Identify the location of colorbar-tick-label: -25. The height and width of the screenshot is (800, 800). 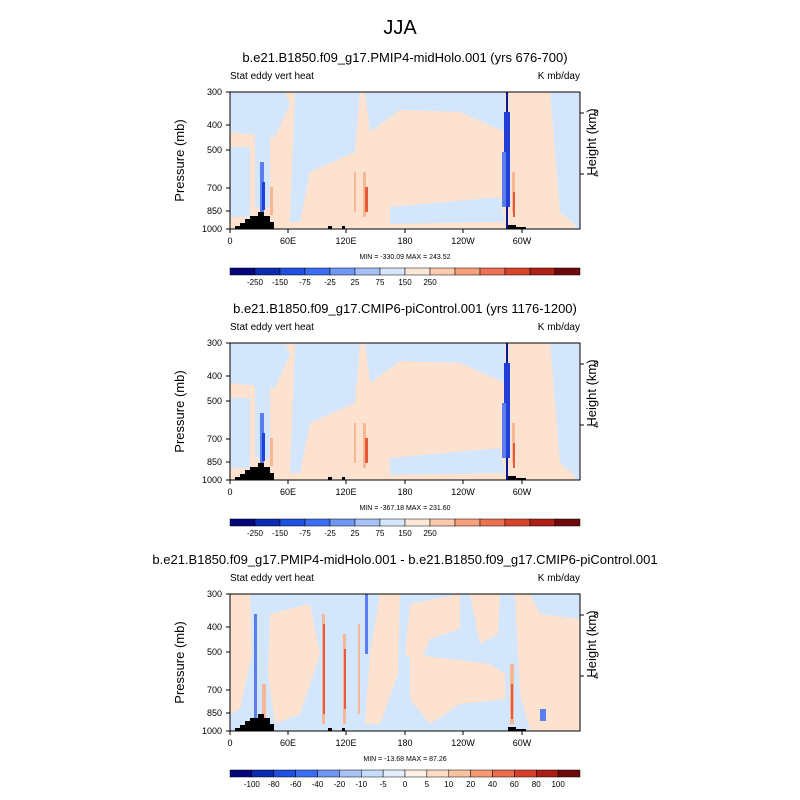
(330, 533).